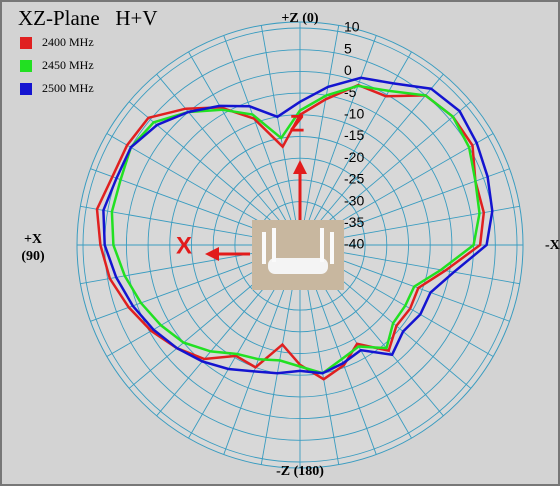 Image resolution: width=560 pixels, height=487 pixels. What do you see at coordinates (354, 179) in the screenshot?
I see `r-tick-label: -25` at bounding box center [354, 179].